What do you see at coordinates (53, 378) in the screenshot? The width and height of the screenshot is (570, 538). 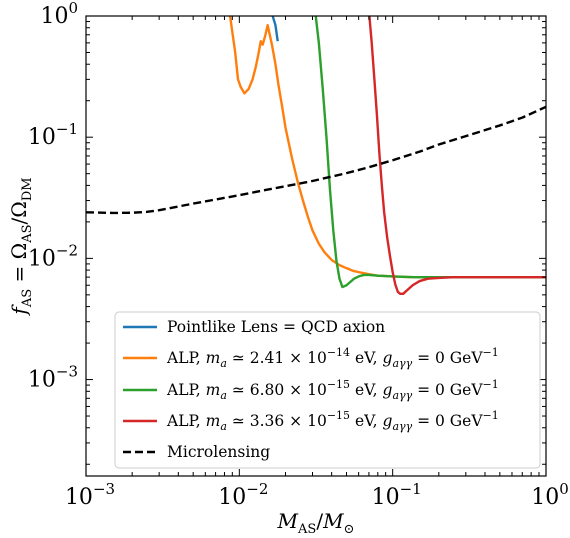 I see `y-tick-label: 10⁻³` at bounding box center [53, 378].